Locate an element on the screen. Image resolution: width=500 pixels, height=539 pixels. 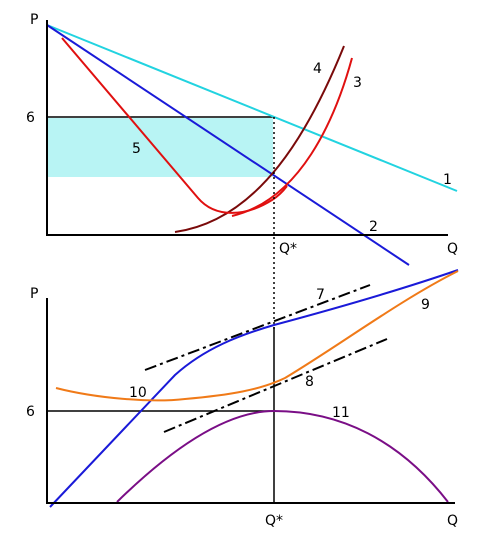
q-star-tick-lower: Q* is located at coordinates (274, 521).